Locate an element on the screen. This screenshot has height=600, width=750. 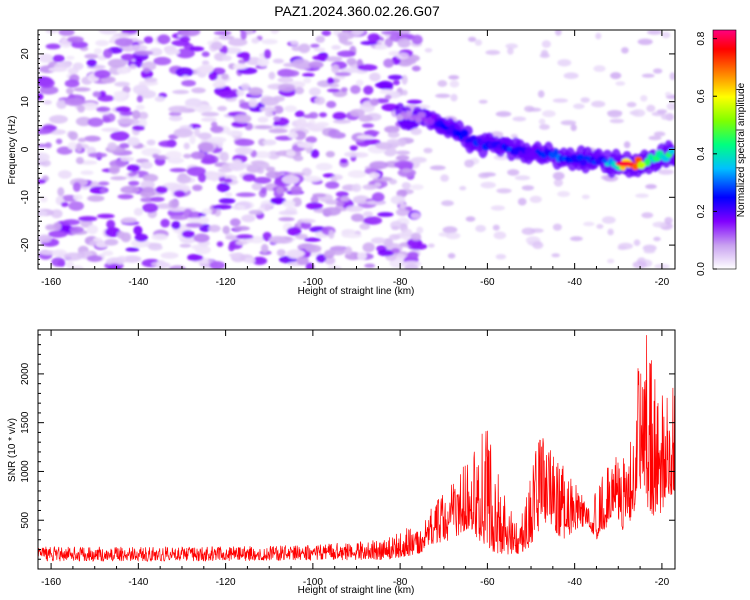
figure-title: PAZ1.2024.360.02.26.G07 is located at coordinates (357, 11).